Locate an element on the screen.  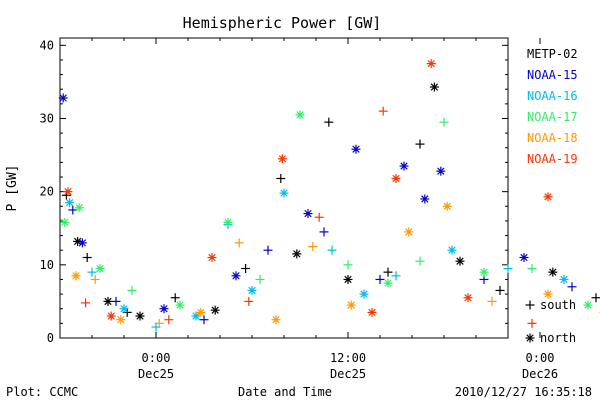
footer-timestamp: 2010/12/27 16:35:18 is located at coordinates (523, 392).